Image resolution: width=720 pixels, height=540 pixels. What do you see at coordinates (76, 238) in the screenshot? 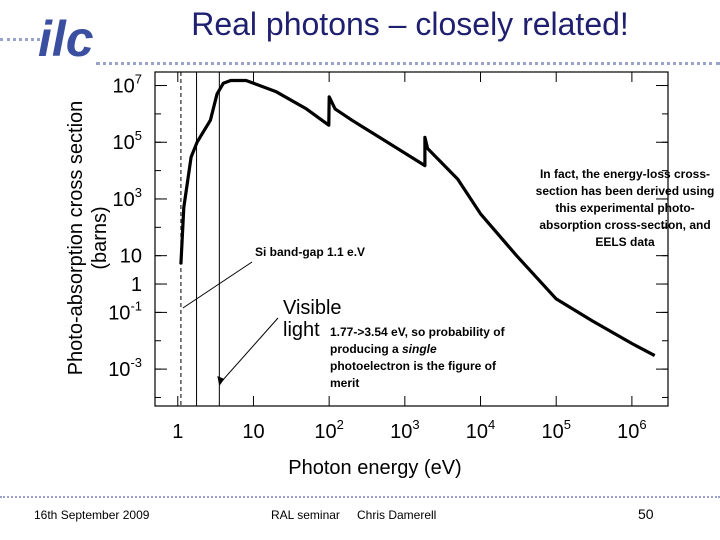
I see `y-axis-label-line1: Photo-absorption cross section` at bounding box center [76, 238].